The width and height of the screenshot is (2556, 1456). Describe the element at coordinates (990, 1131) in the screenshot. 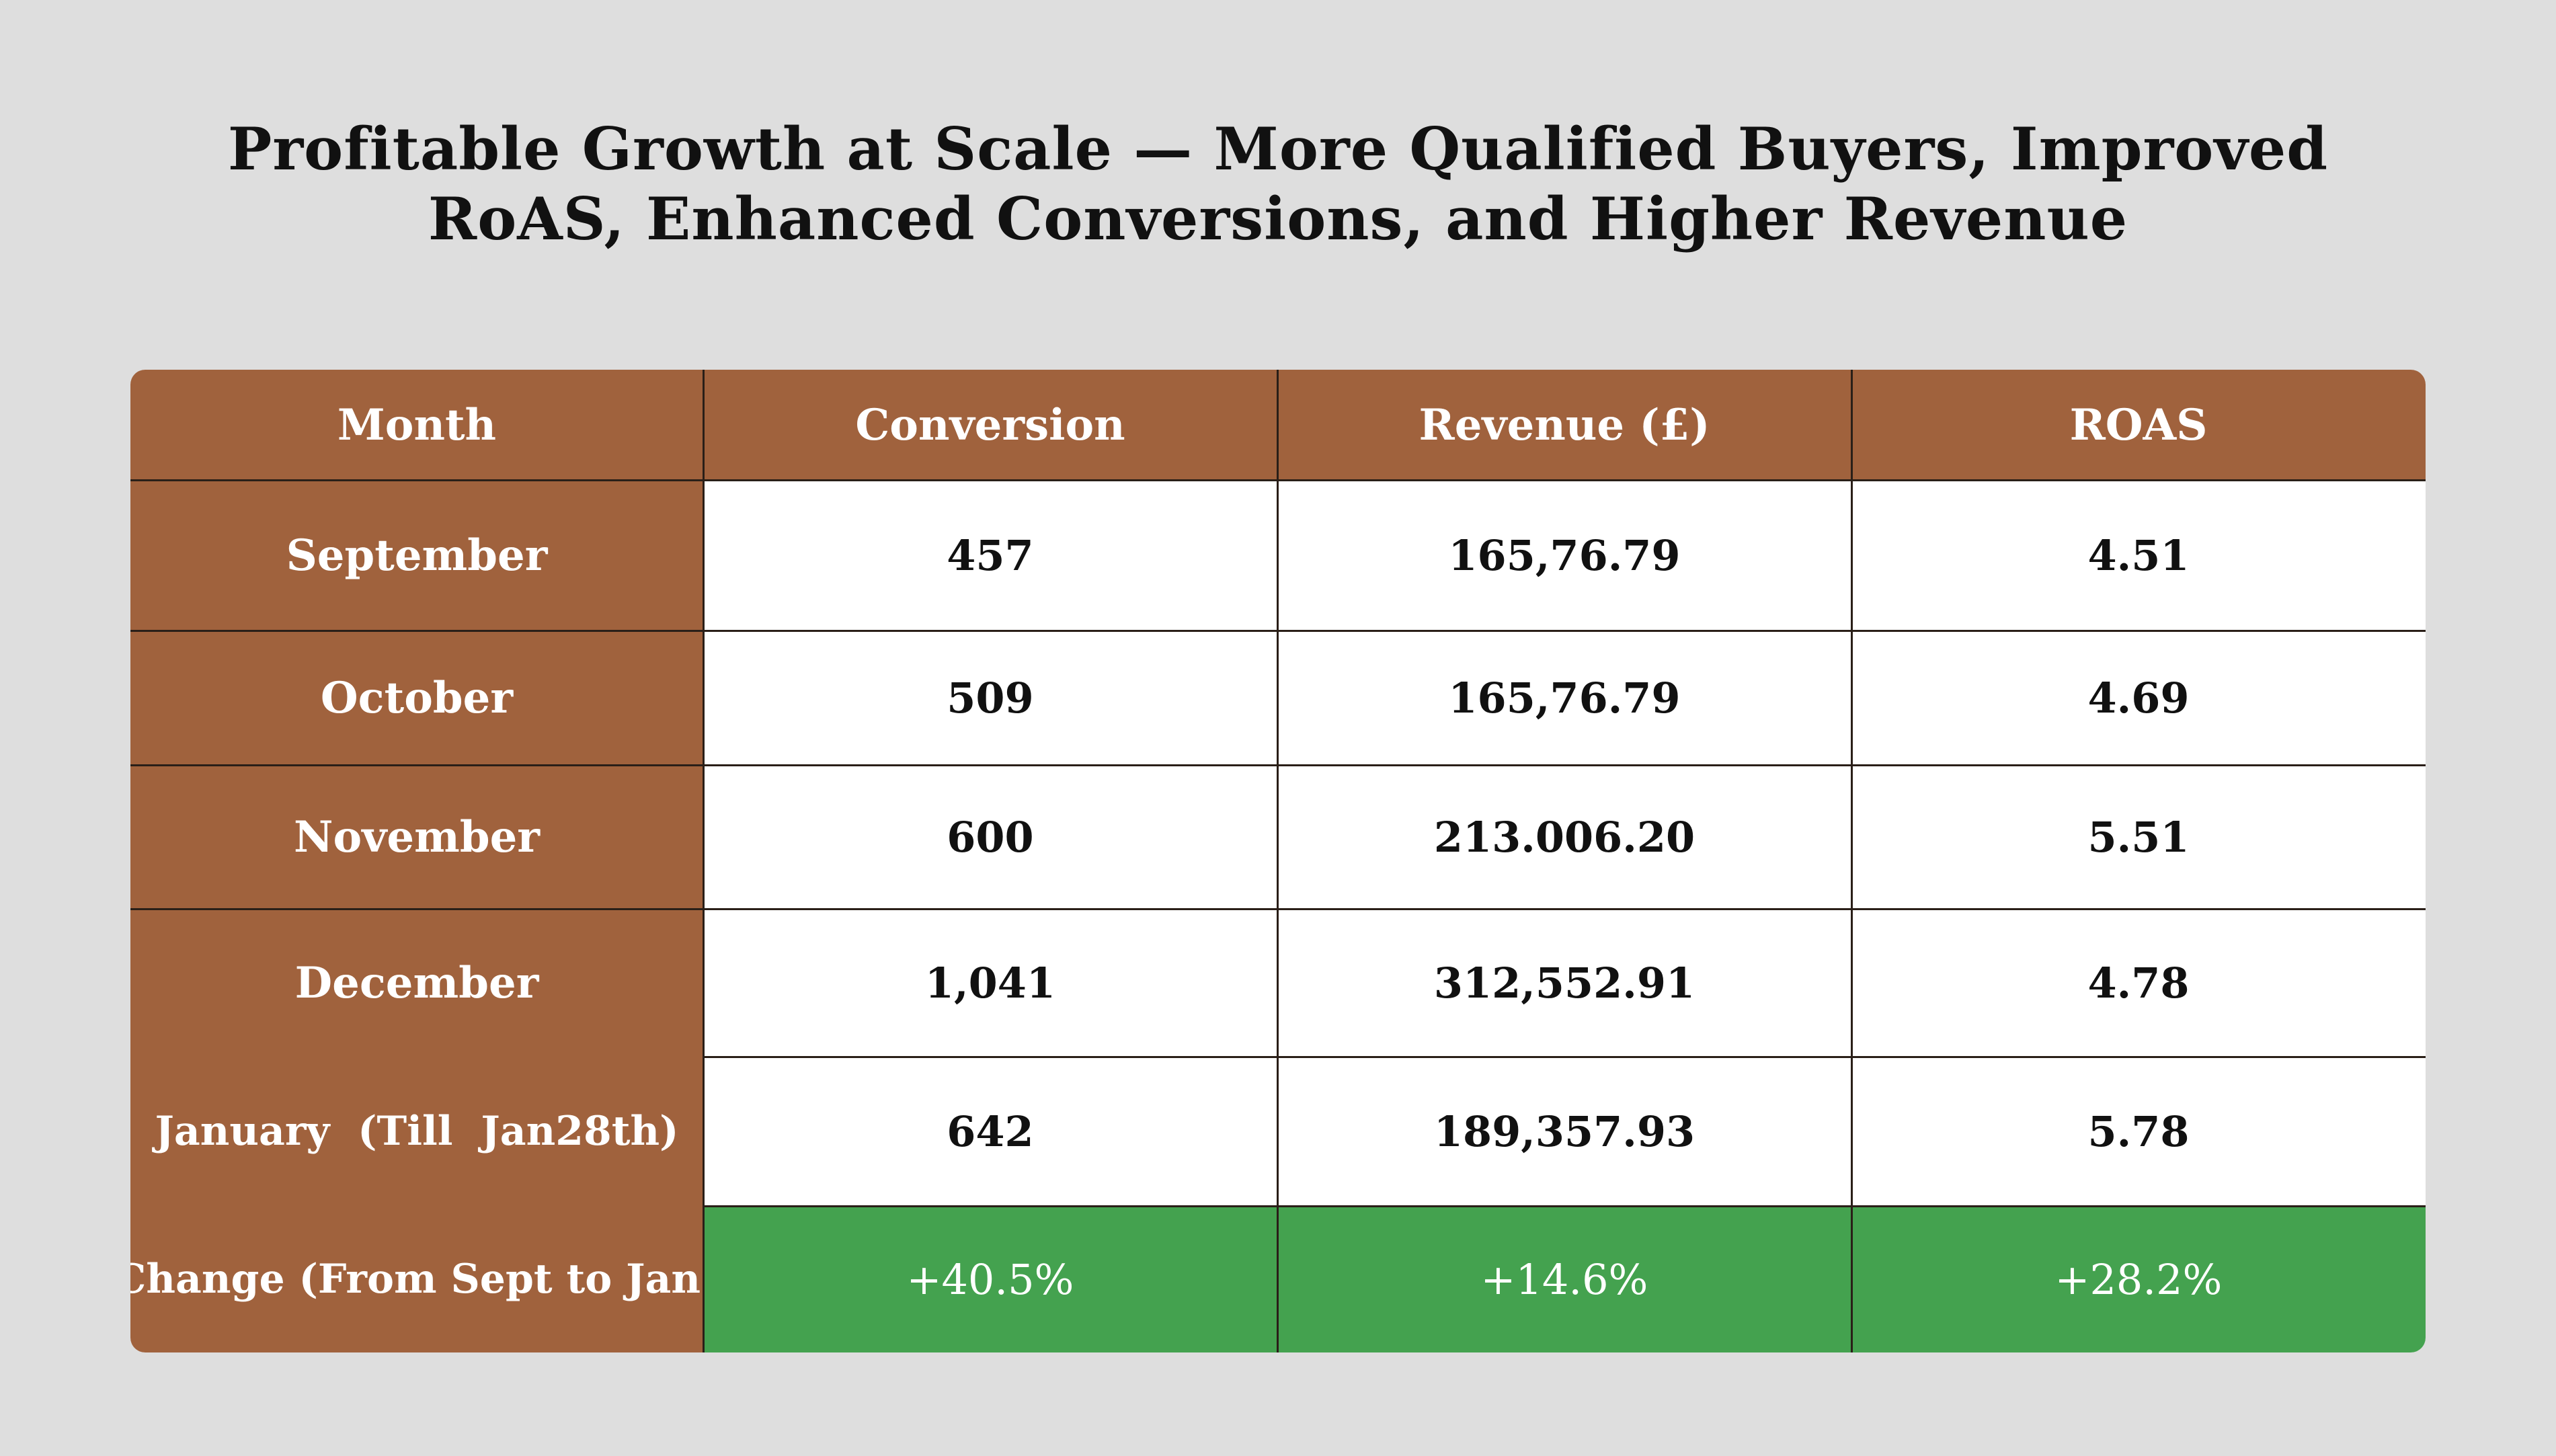

I see `conversion-january: 642` at that location.